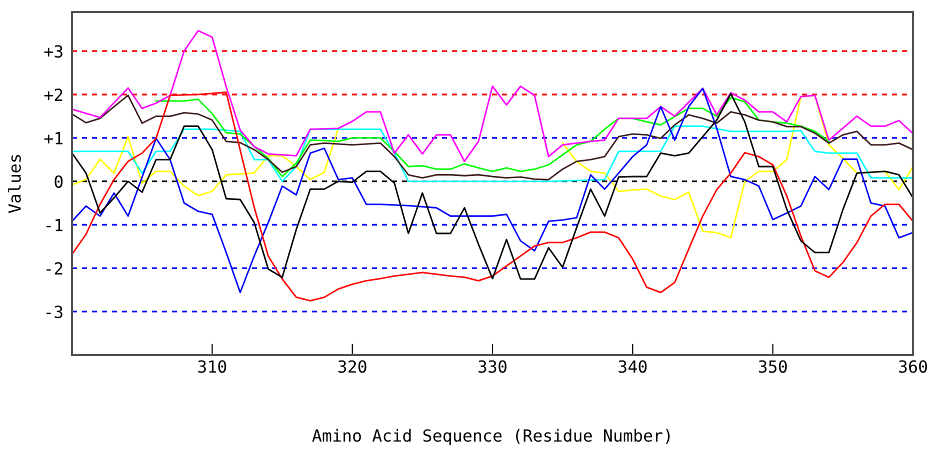 The image size is (941, 458). Describe the element at coordinates (14, 184) in the screenshot. I see `y-axis-title: Values` at that location.